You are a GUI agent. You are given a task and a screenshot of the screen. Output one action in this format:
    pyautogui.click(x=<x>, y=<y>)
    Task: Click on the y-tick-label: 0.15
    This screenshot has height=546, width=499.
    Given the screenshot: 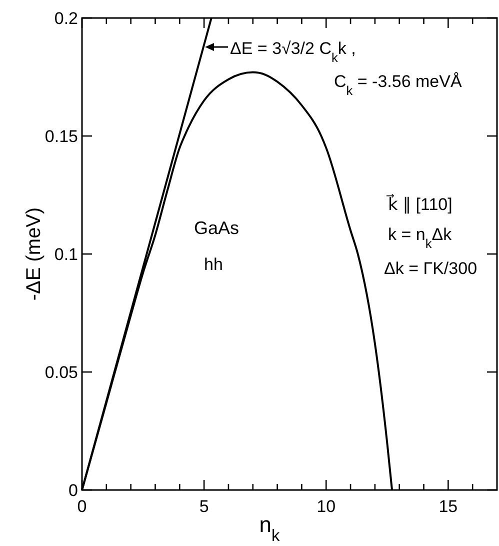 What is the action you would take?
    pyautogui.click(x=61, y=136)
    